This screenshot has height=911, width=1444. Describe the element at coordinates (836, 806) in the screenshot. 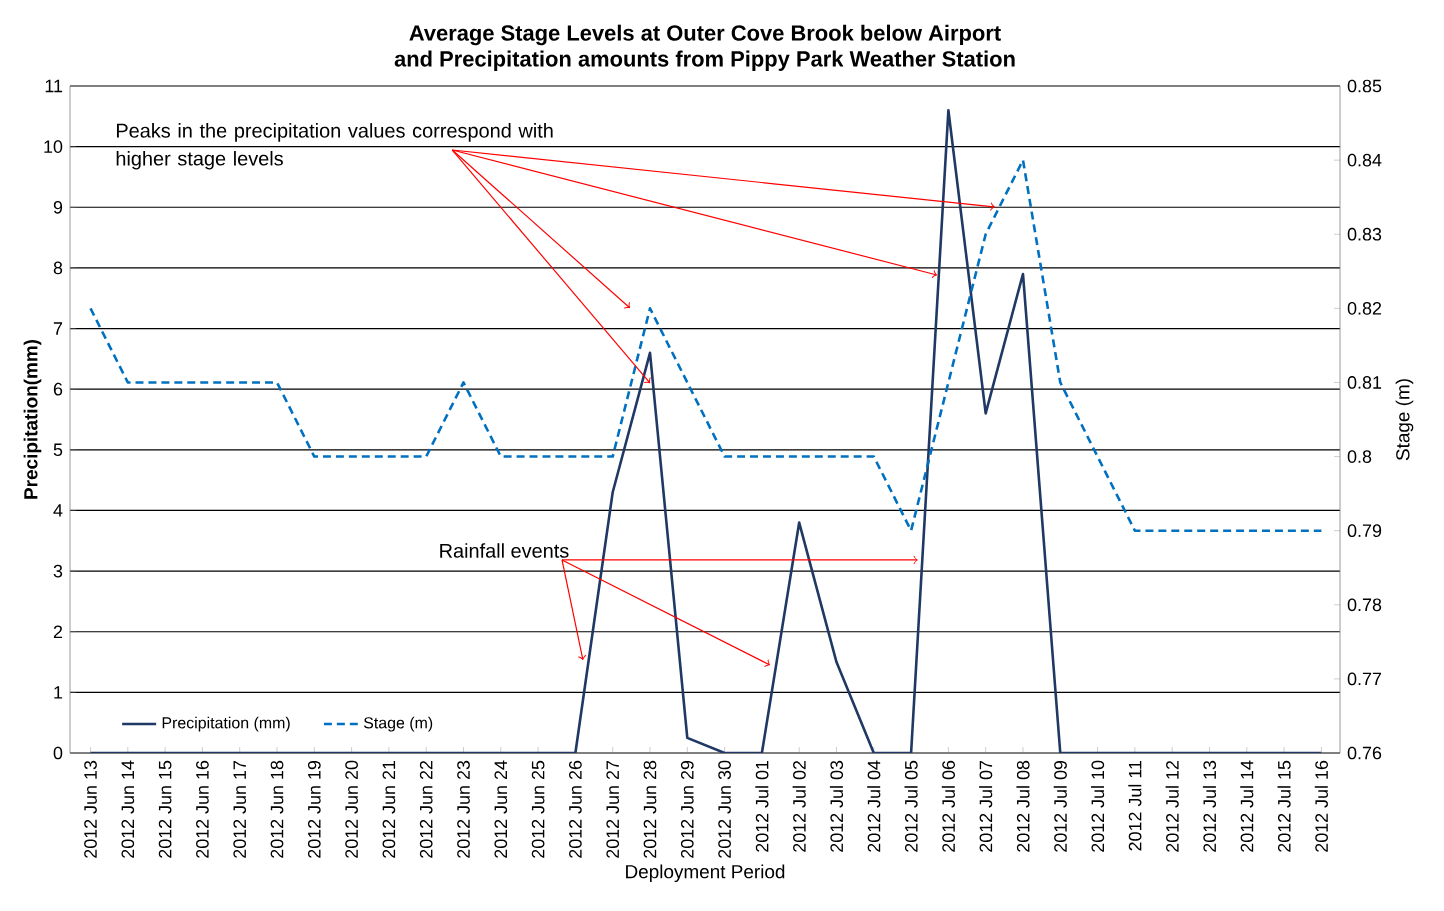

I see `x-tick-label: 2012 Jul 03` at that location.